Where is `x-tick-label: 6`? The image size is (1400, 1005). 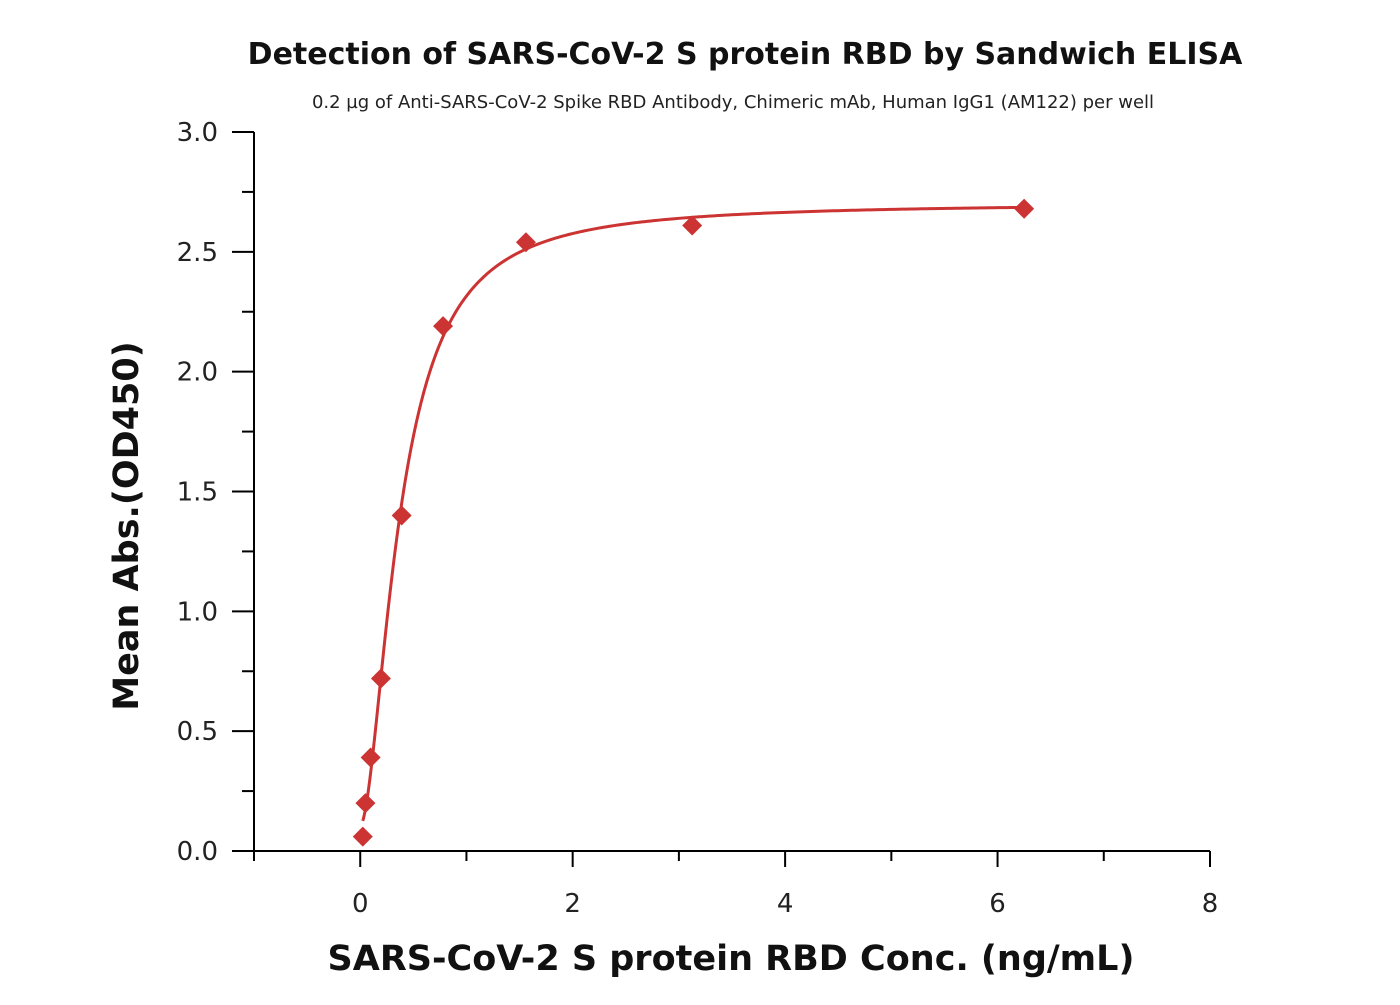 x-tick-label: 6 is located at coordinates (997, 904).